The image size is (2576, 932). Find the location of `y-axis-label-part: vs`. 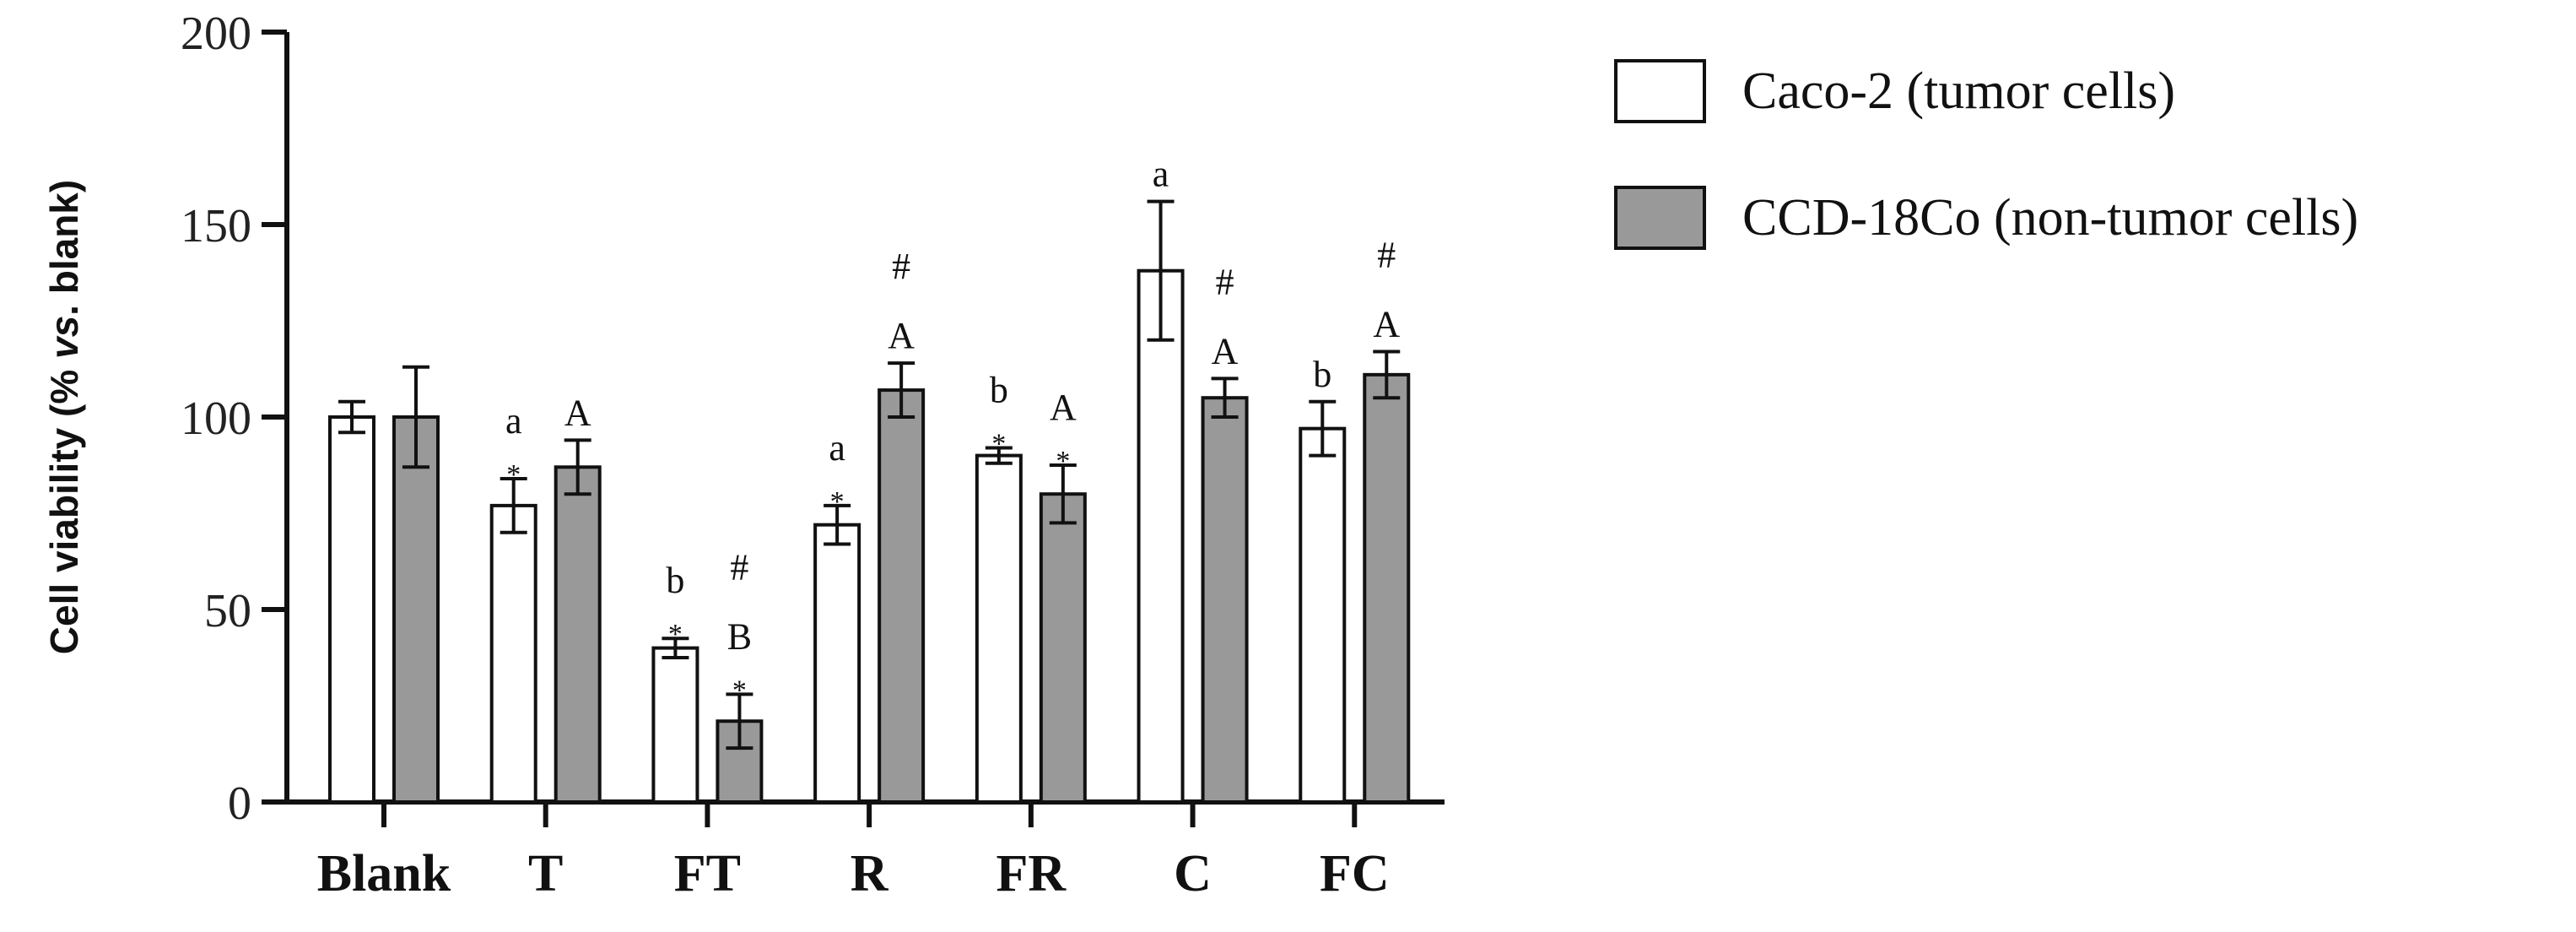

y-axis-label-part: vs is located at coordinates (64, 337).